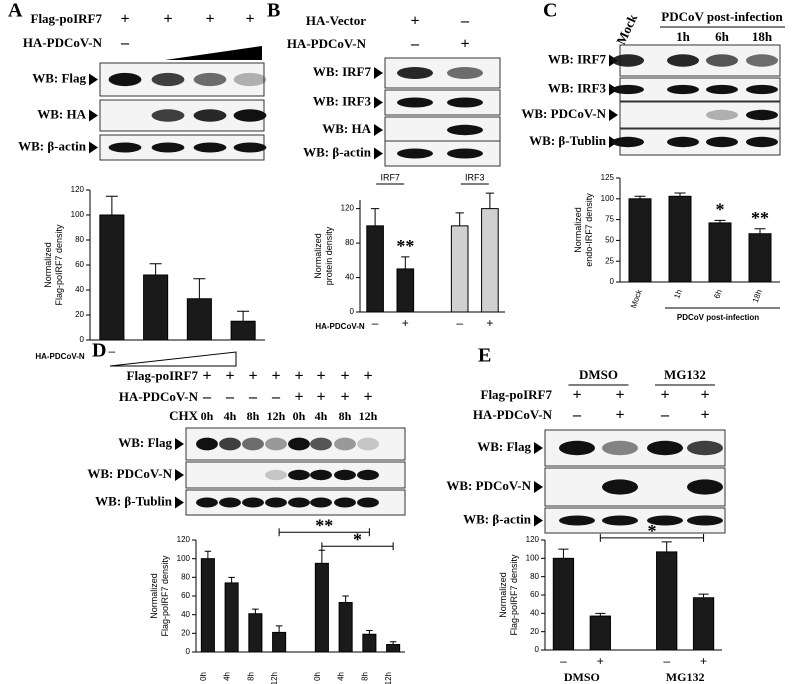 Image resolution: width=793 pixels, height=684 pixels. I want to click on group-label: IRF7, so click(390, 177).